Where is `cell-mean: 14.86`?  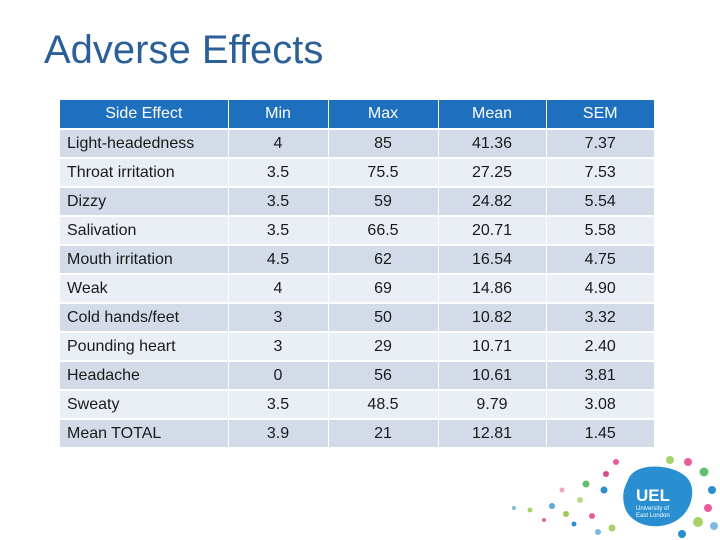
cell-mean: 14.86 is located at coordinates (492, 288).